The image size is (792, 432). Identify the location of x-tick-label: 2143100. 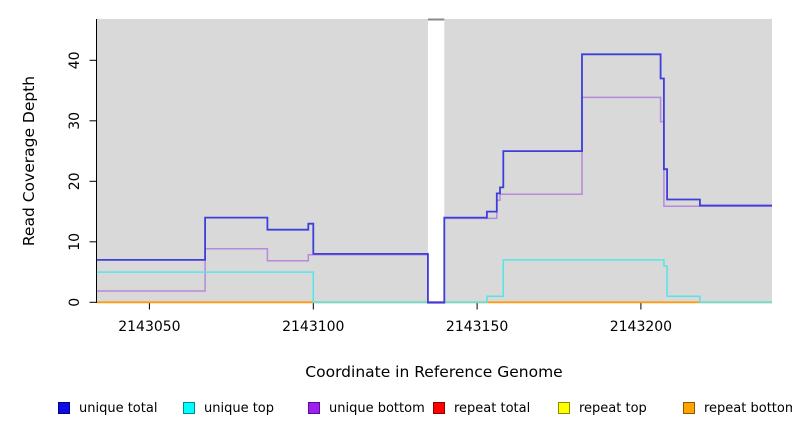
(313, 327).